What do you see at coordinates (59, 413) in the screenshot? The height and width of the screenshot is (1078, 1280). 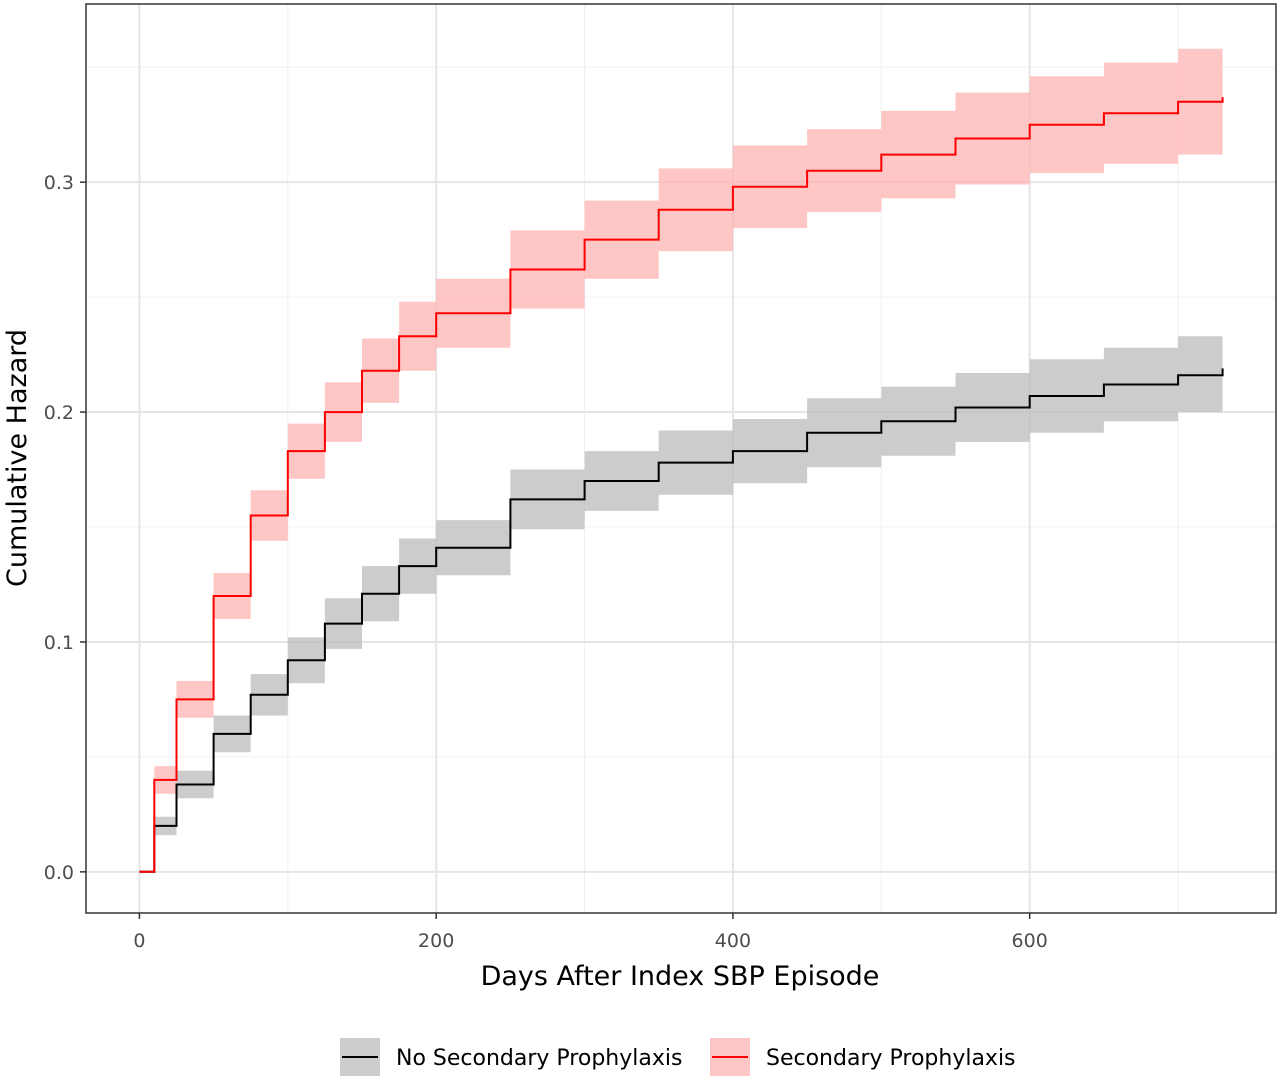 I see `y-tick-label: 0.2` at bounding box center [59, 413].